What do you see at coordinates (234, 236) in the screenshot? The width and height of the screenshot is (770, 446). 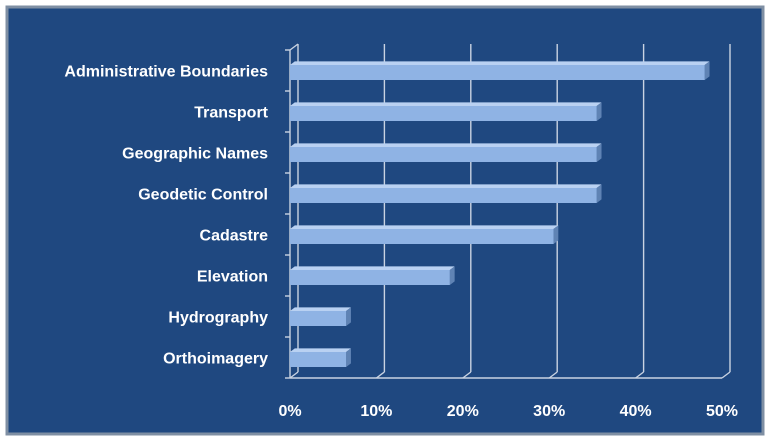 I see `category-label: Cadastre` at bounding box center [234, 236].